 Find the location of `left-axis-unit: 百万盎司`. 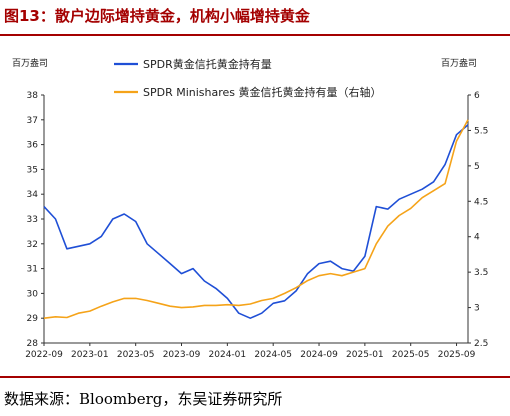

left-axis-unit: 百万盎司 is located at coordinates (30, 63).